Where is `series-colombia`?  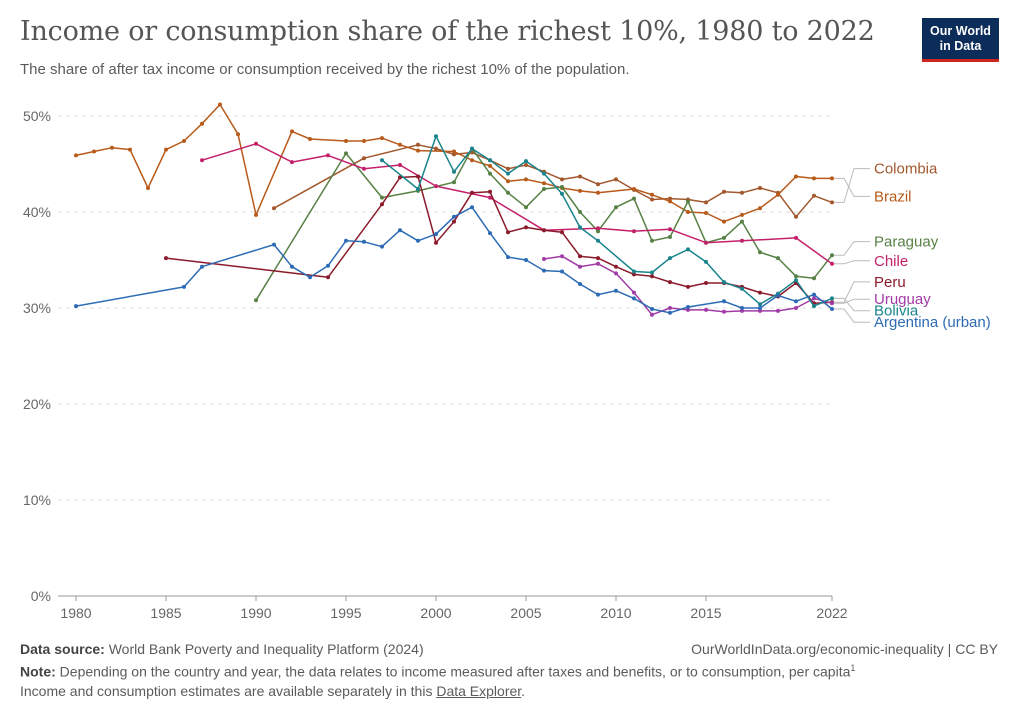 series-colombia is located at coordinates (553, 180).